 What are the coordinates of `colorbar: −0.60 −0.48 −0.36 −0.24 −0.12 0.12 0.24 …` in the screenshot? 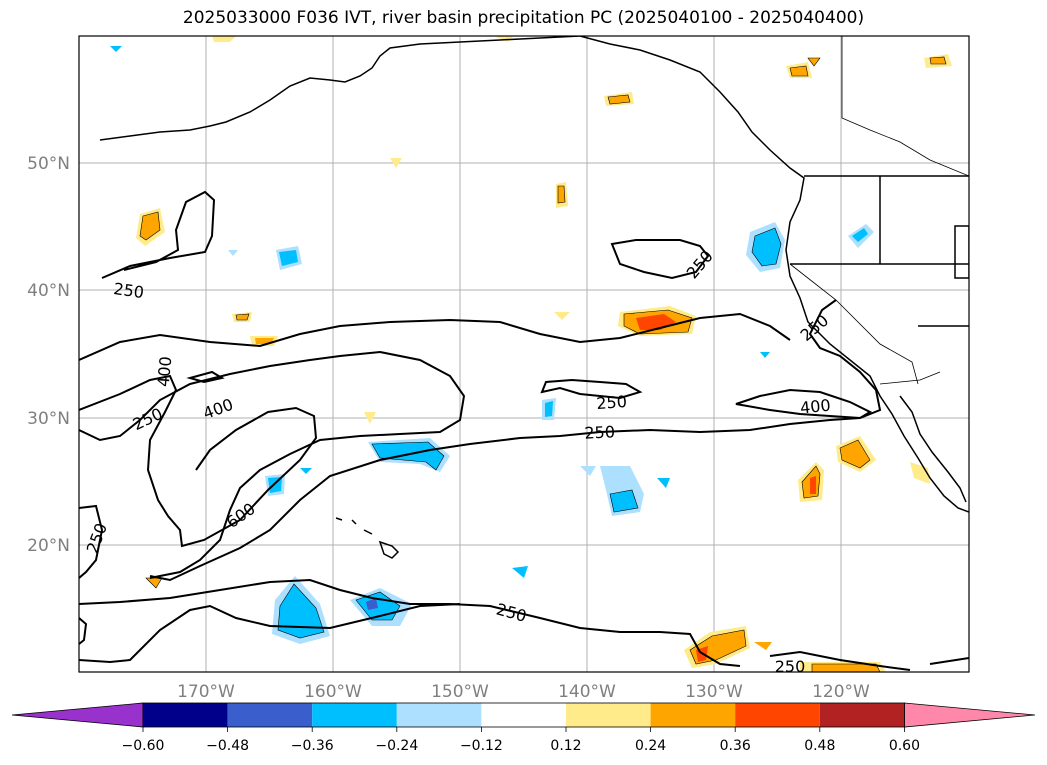 It's located at (523, 728).